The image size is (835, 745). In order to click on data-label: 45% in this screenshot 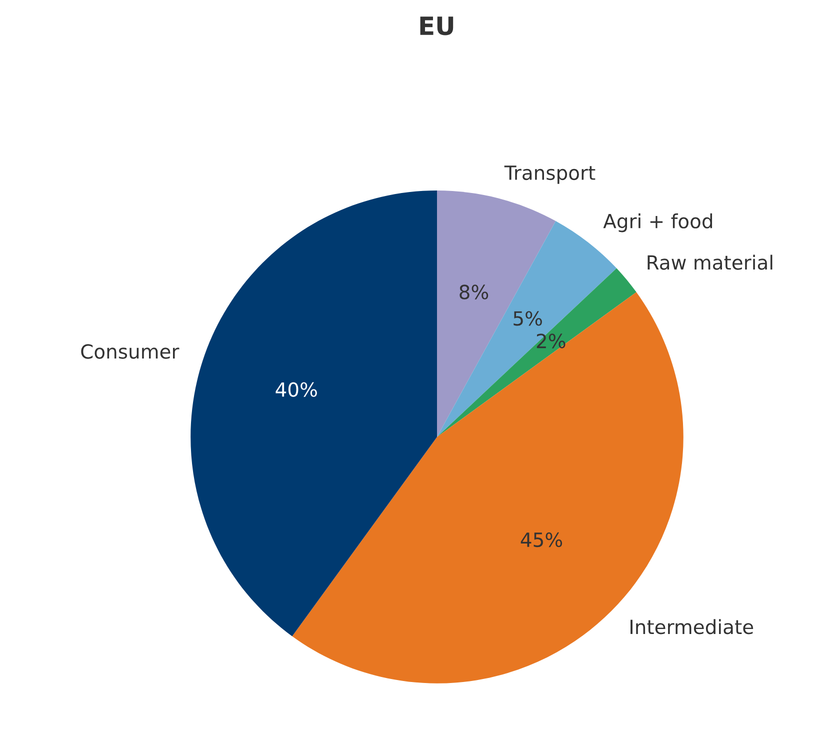, I will do `click(541, 540)`.